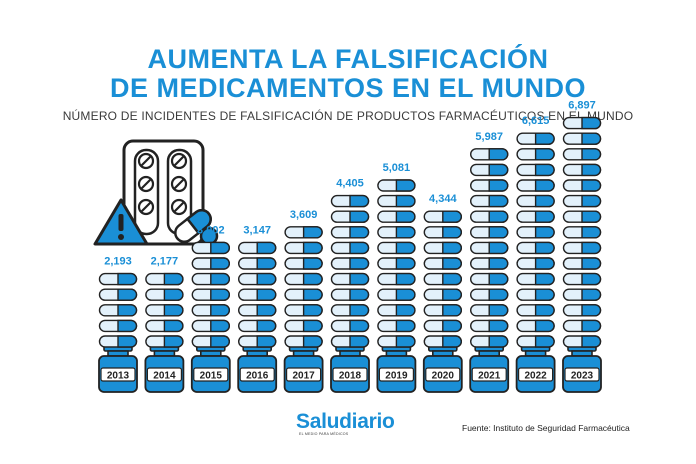 The height and width of the screenshot is (464, 696). What do you see at coordinates (535, 376) in the screenshot?
I see `year-label: 2022` at bounding box center [535, 376].